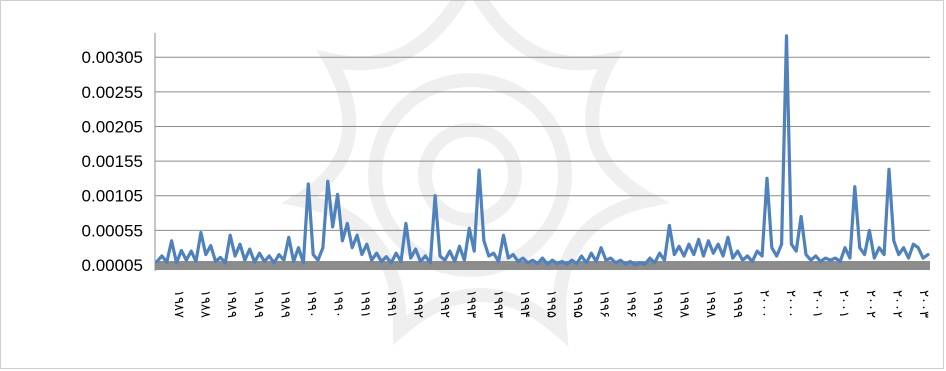 The image size is (946, 371). What do you see at coordinates (657, 304) in the screenshot?
I see `x-tick-label: ۱۹۹۷` at bounding box center [657, 304].